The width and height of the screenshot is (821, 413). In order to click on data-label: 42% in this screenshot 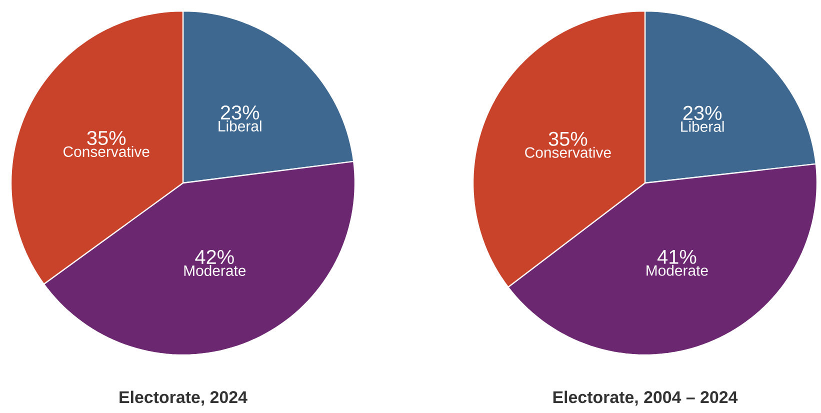, I will do `click(214, 257)`.